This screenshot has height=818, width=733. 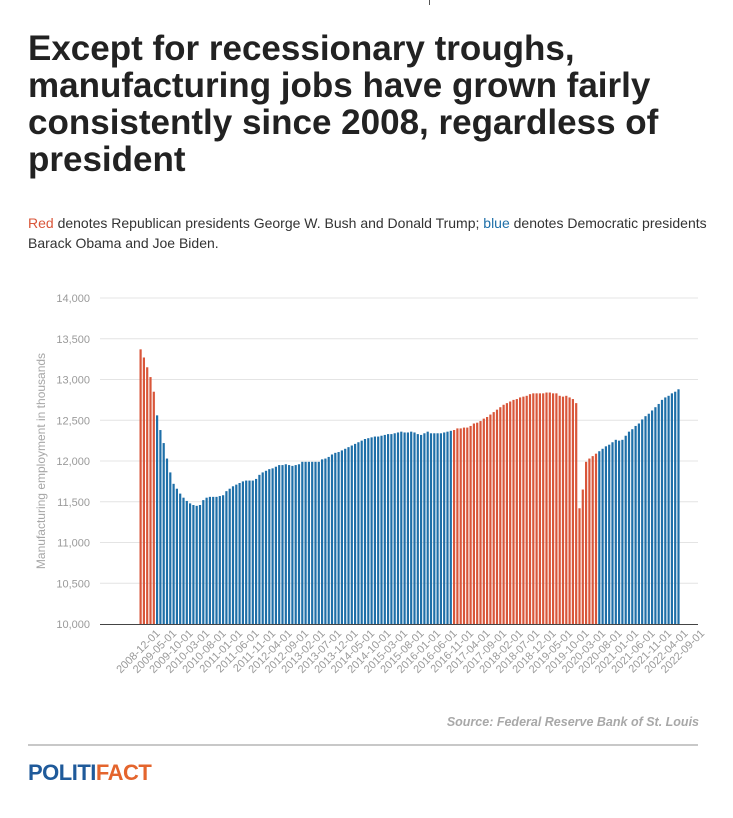 What do you see at coordinates (73, 421) in the screenshot?
I see `y-tick-label: 12,500` at bounding box center [73, 421].